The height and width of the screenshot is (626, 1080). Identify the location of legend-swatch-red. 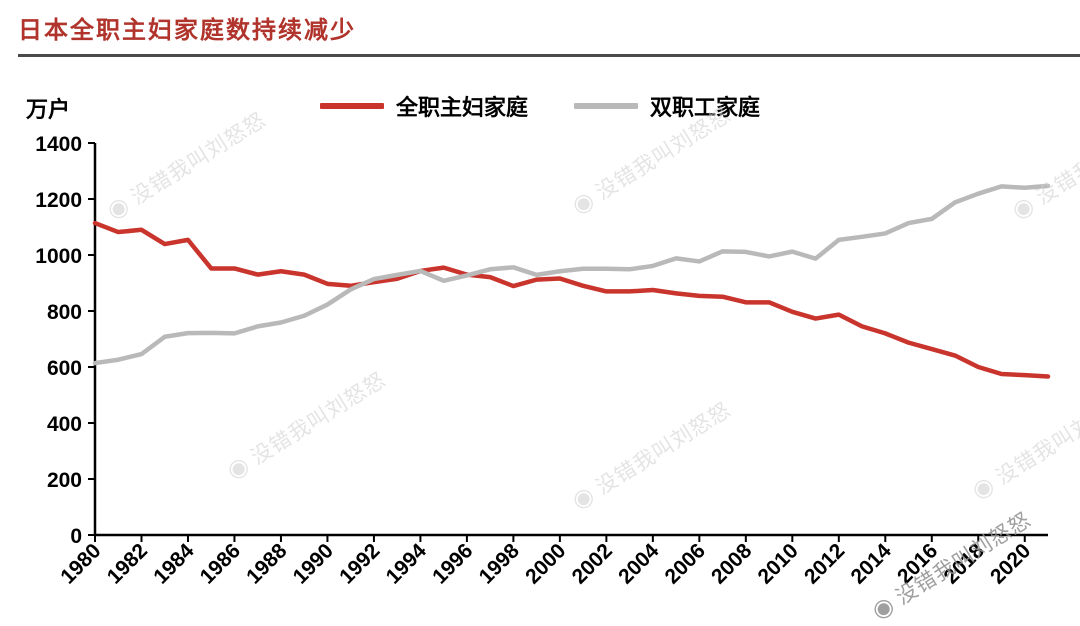
(351, 106).